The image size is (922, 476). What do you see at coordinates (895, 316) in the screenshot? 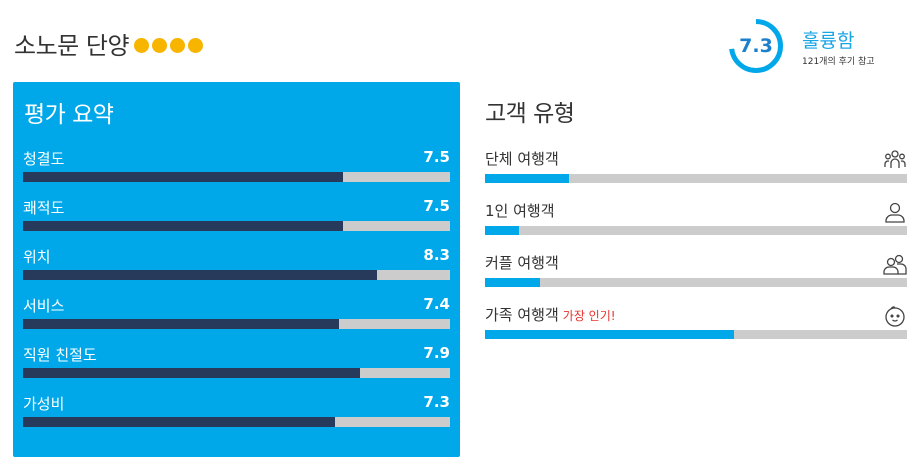
I see `family-baby-icon` at bounding box center [895, 316].